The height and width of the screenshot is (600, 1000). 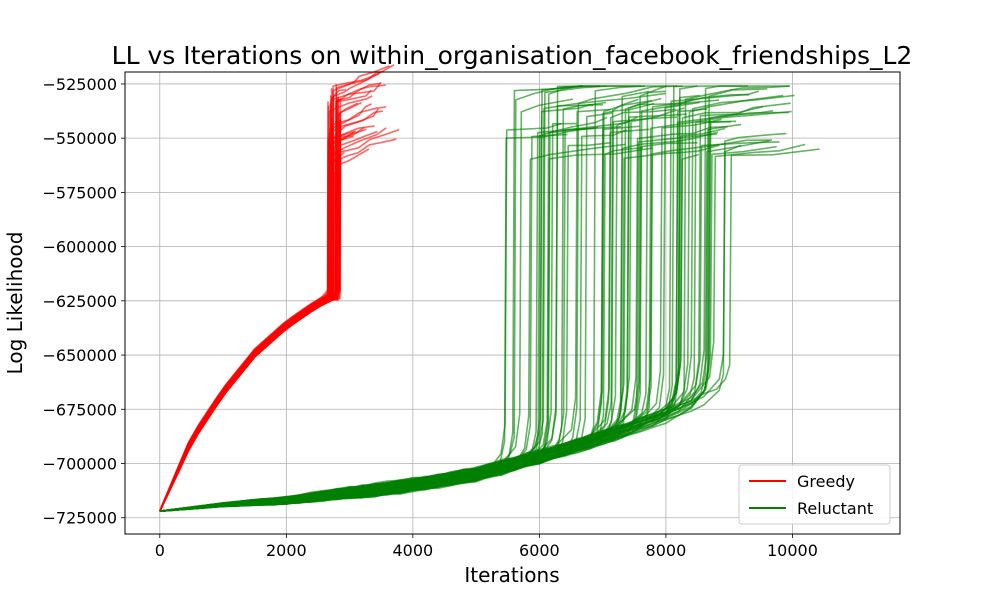 What do you see at coordinates (80, 464) in the screenshot?
I see `y-tick-label: −700000` at bounding box center [80, 464].